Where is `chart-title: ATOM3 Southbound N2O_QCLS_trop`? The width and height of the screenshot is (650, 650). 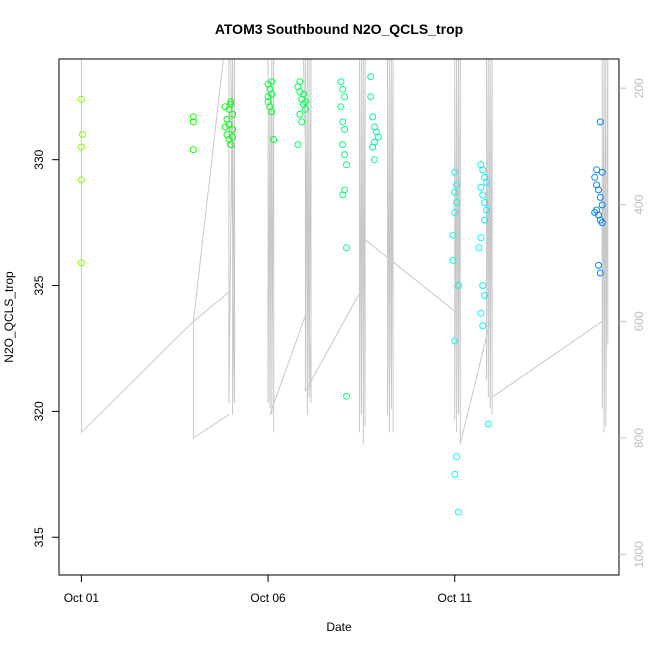
chart-title: ATOM3 Southbound N2O_QCLS_trop is located at coordinates (339, 29).